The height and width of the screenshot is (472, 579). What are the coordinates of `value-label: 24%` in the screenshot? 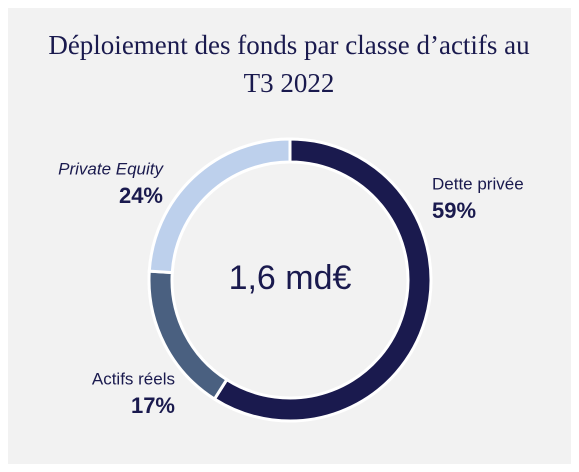 It's located at (141, 195).